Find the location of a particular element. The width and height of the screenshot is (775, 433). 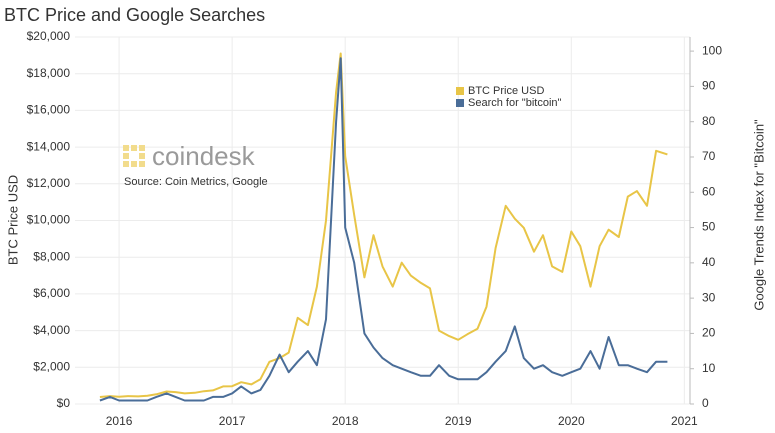

y-tick-label: $14,000 is located at coordinates (49, 146).